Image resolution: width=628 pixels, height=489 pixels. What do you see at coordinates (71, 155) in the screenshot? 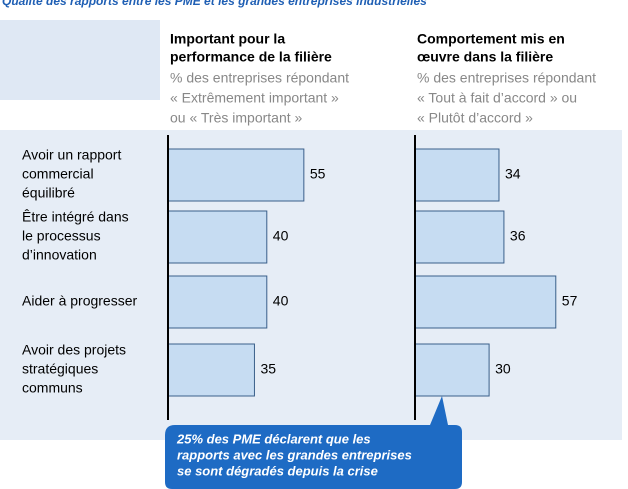
I see `category-label: Avoir un rapport` at bounding box center [71, 155].